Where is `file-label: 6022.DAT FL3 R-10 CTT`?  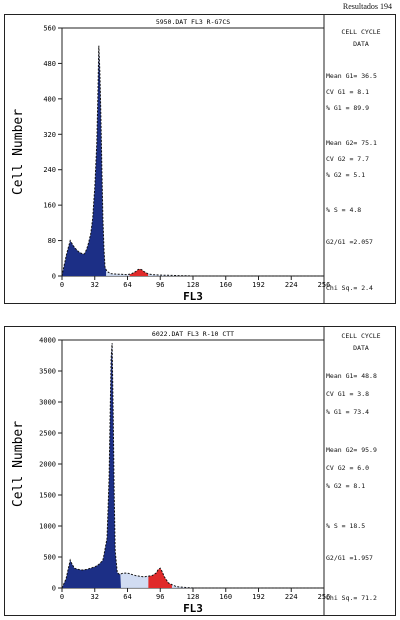 file-label: 6022.DAT FL3 R-10 CTT is located at coordinates (193, 334).